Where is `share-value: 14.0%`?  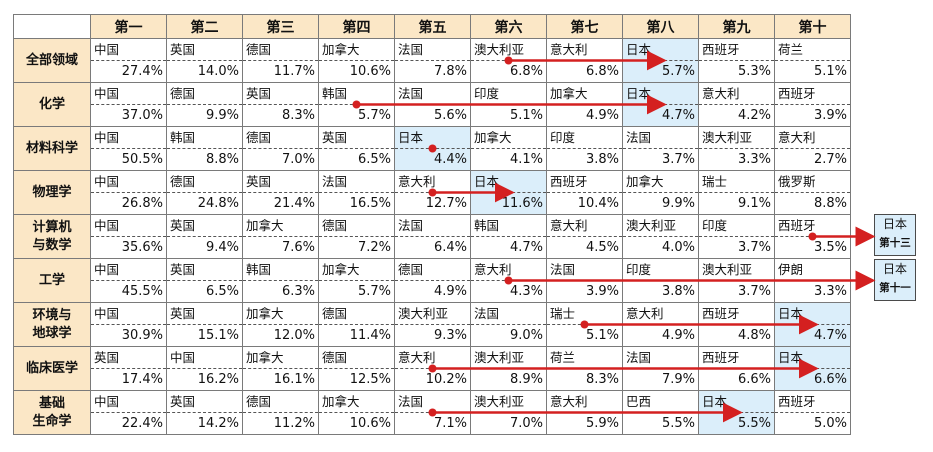
share-value: 14.0% is located at coordinates (218, 71).